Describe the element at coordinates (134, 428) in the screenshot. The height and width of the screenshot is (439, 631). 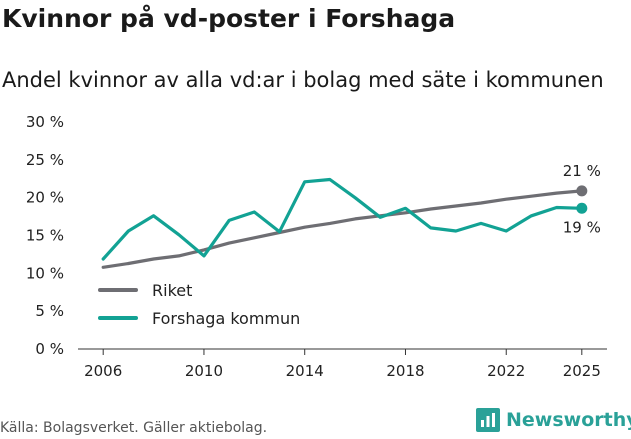
I see `source-note: Källa: Bolagsverket. Gäller aktiebolag.` at that location.